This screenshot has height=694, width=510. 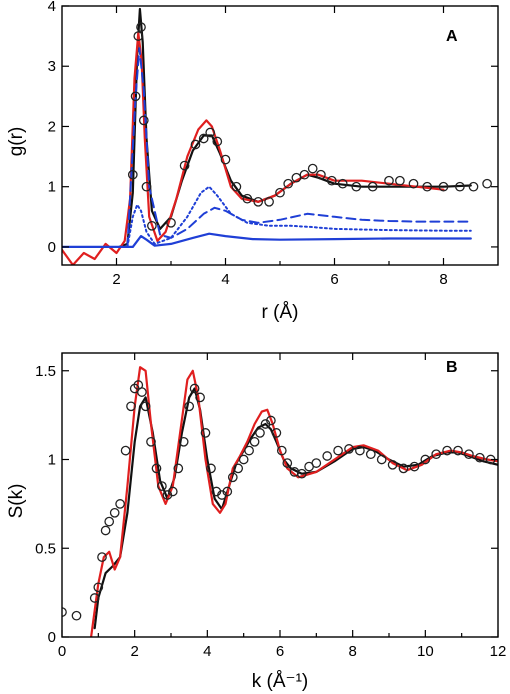 What do you see at coordinates (52, 187) in the screenshot?
I see `panel-a-y-tick-label: 1` at bounding box center [52, 187].